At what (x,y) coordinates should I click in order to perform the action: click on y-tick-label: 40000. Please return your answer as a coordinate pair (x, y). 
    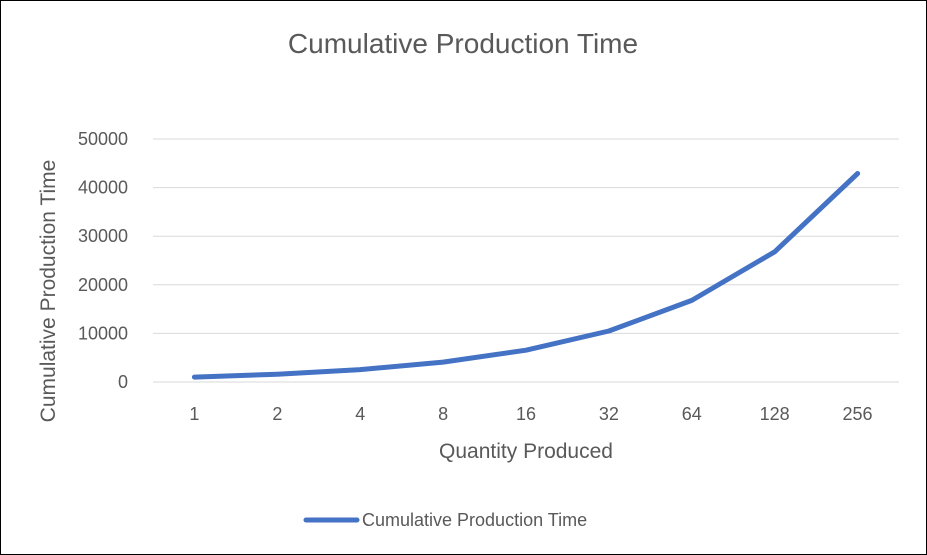
    Looking at the image, I should click on (103, 188).